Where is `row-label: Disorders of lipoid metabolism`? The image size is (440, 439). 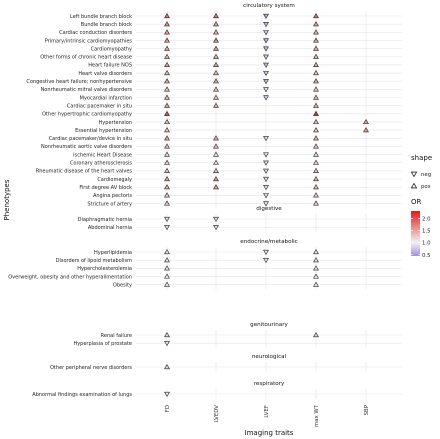 row-label: Disorders of lipoid metabolism is located at coordinates (94, 261).